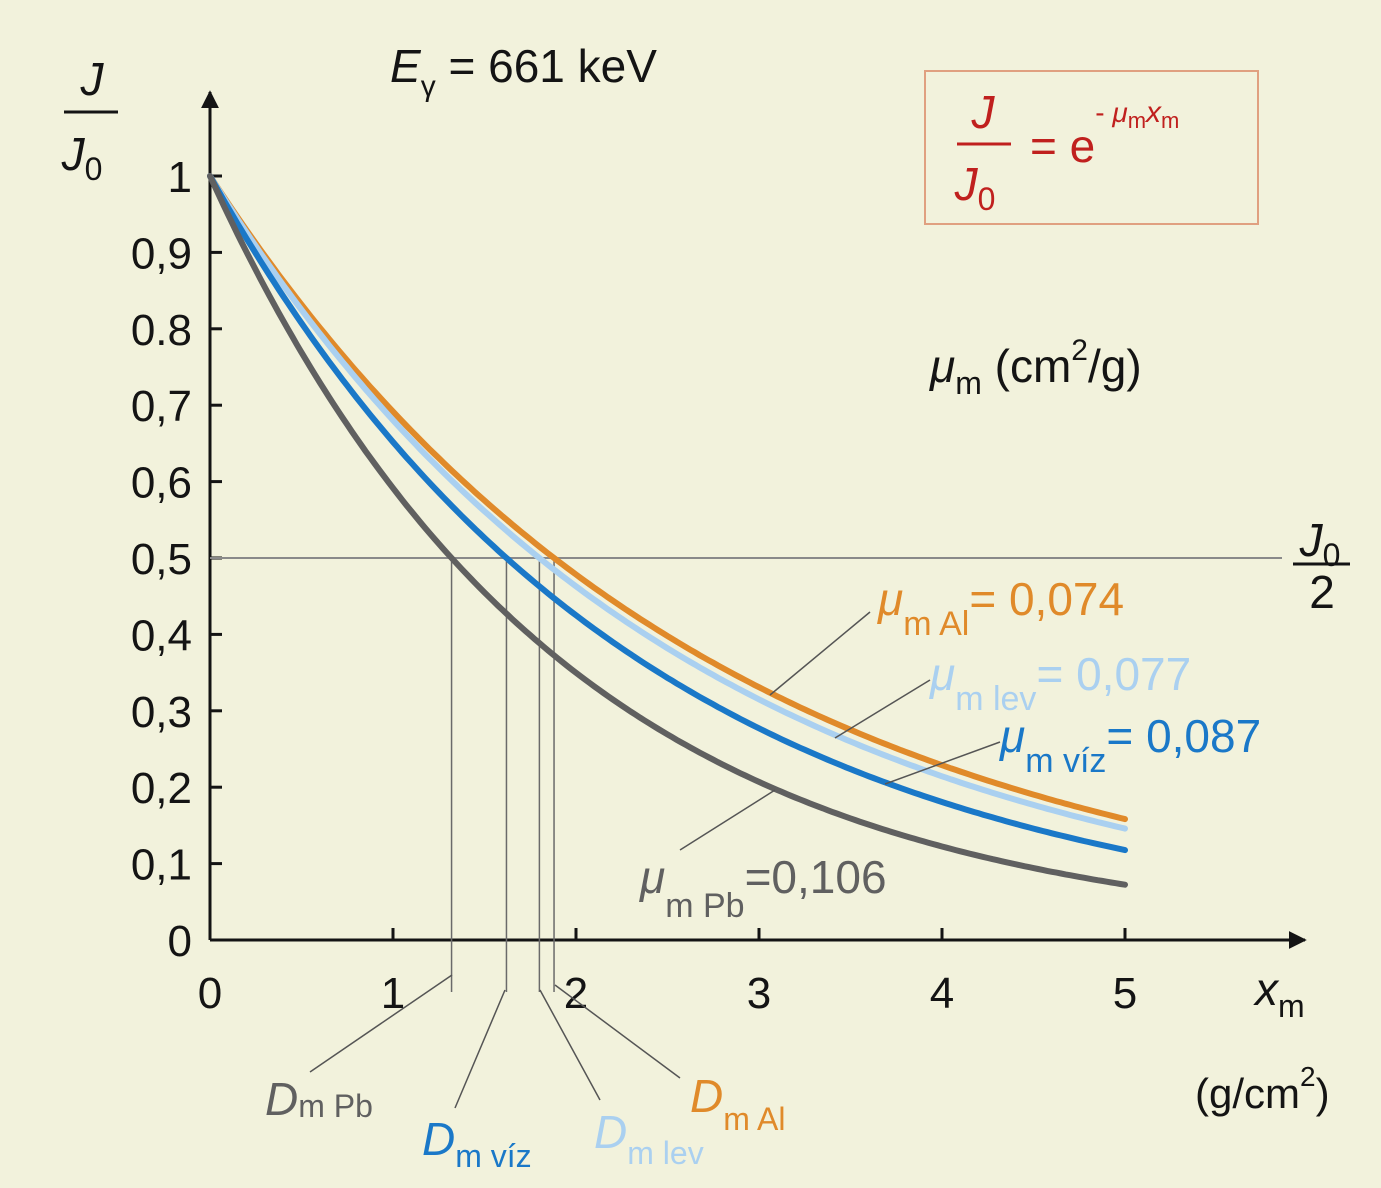  Describe the element at coordinates (161, 559) in the screenshot. I see `y-tick-label: 0,5` at that location.